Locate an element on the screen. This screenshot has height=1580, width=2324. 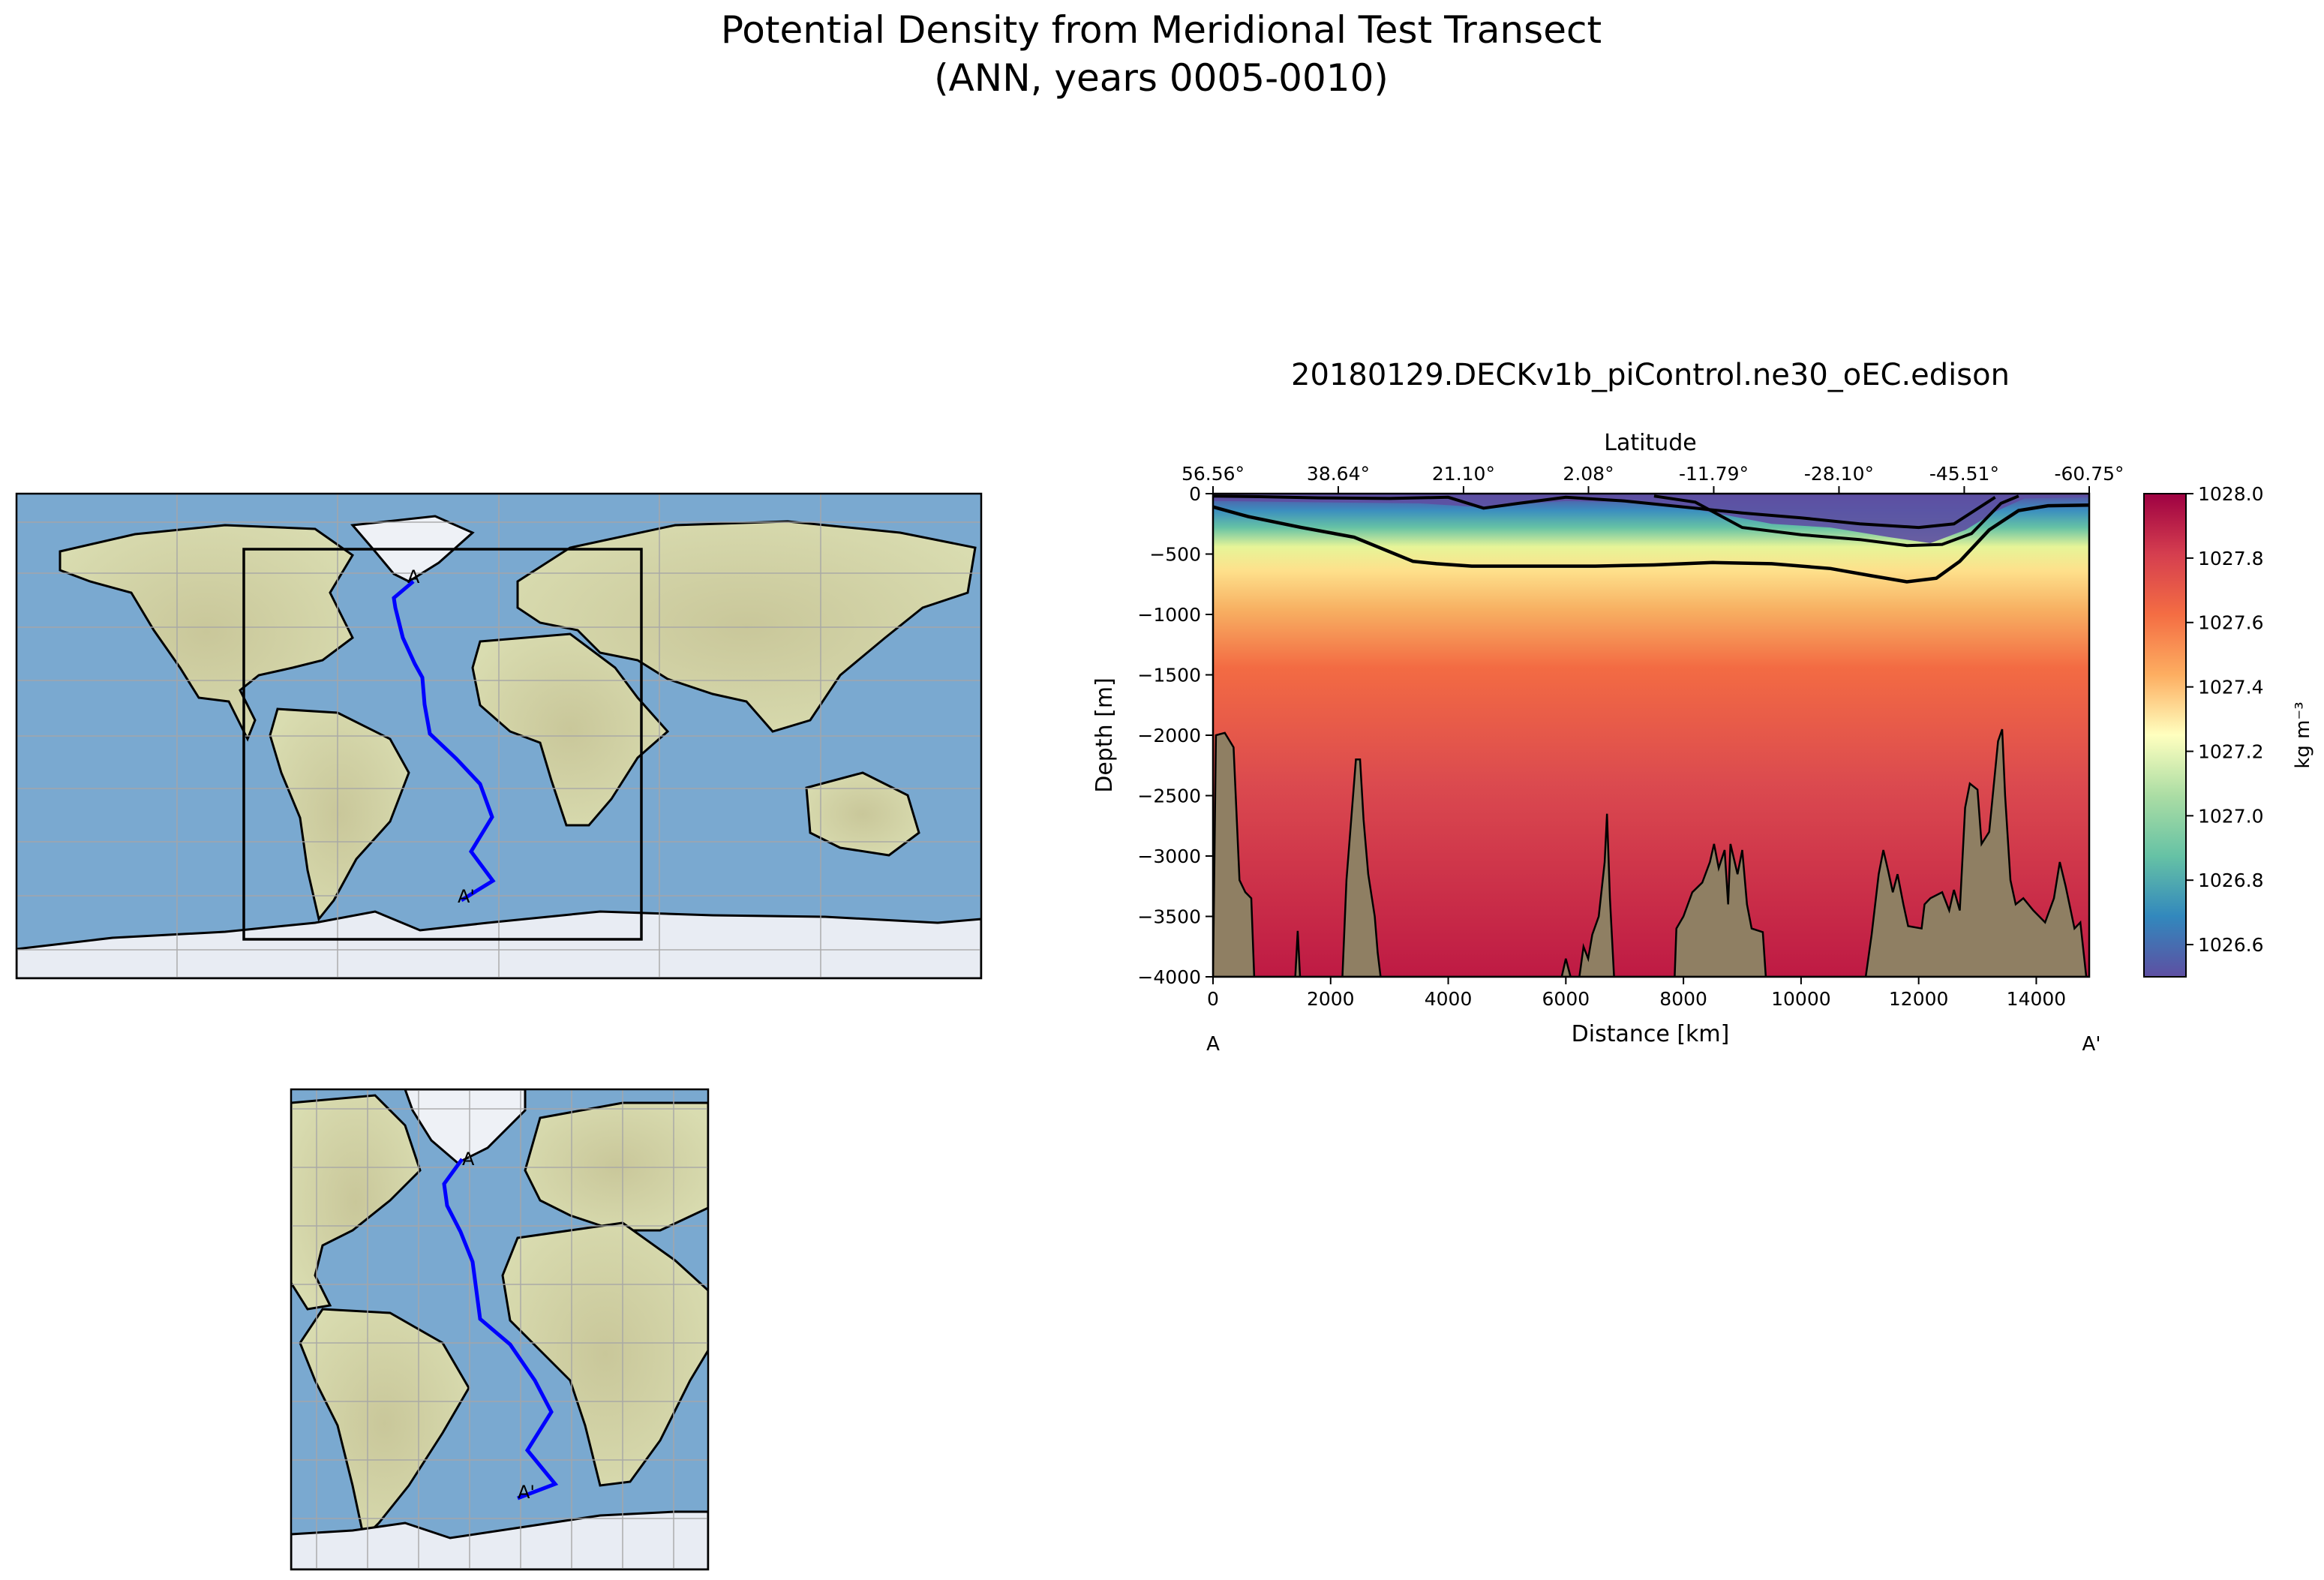
global-map-frame is located at coordinates (499, 736).